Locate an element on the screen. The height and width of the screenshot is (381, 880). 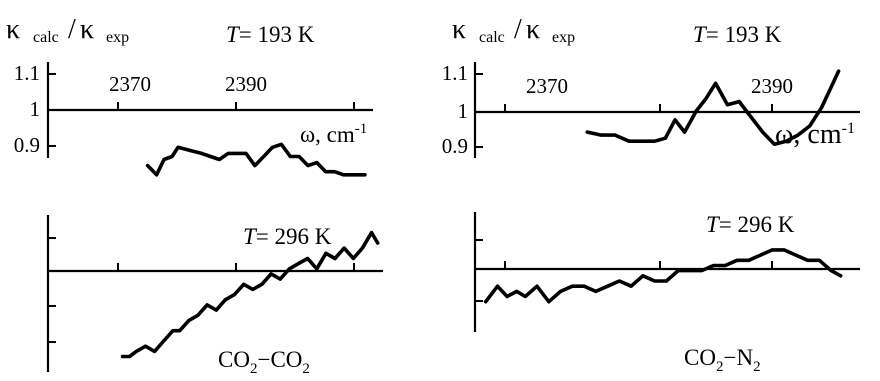
pair-label-co2-n2: CO2−N2 is located at coordinates (722, 360).